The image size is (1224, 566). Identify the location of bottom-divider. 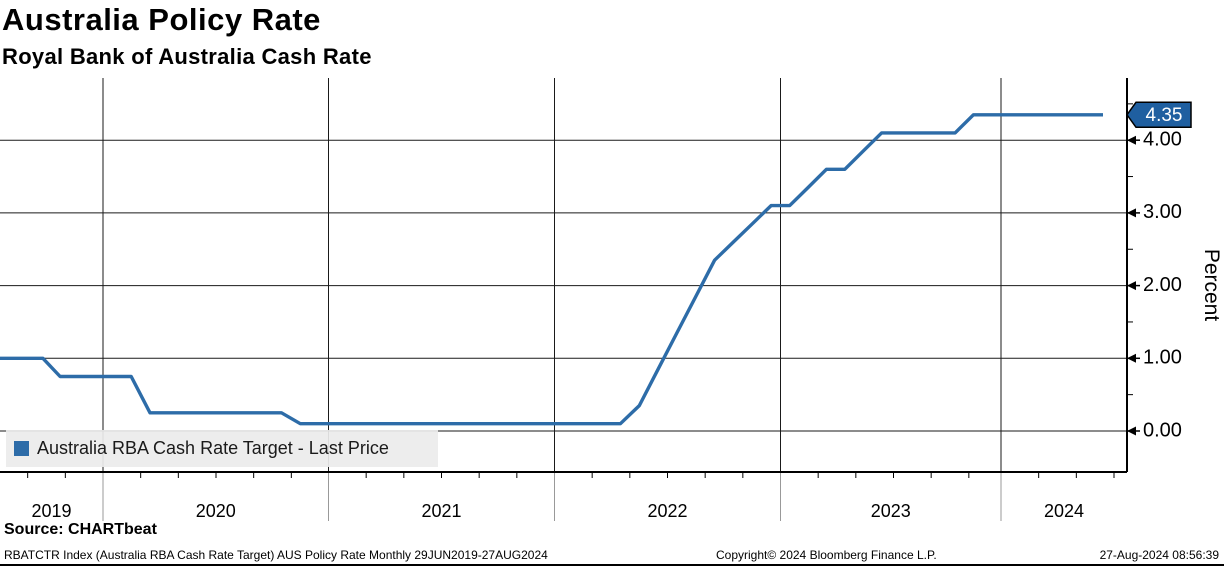
(612, 565).